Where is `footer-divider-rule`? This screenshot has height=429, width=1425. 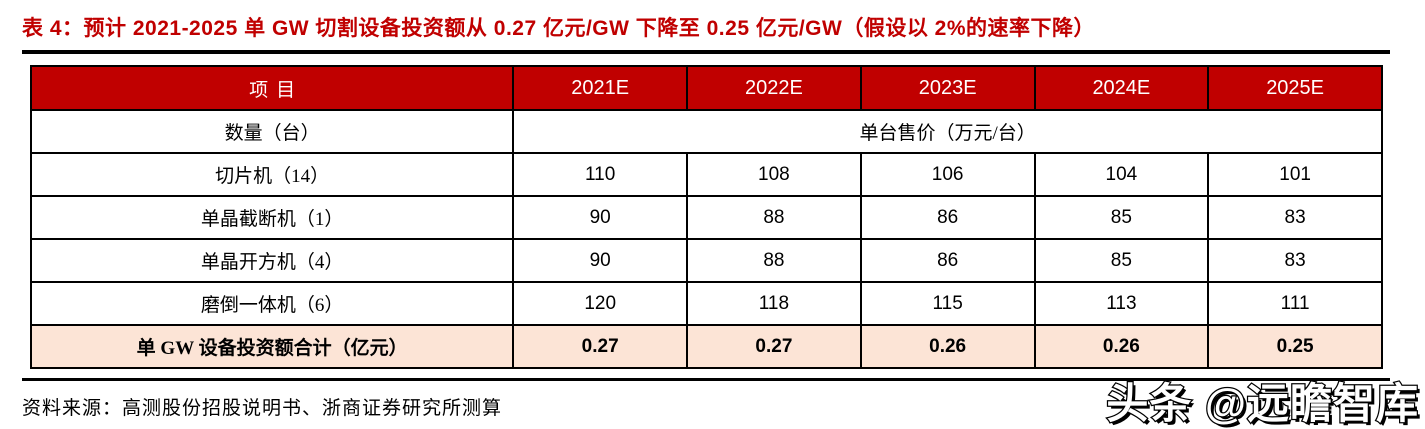 footer-divider-rule is located at coordinates (706, 379).